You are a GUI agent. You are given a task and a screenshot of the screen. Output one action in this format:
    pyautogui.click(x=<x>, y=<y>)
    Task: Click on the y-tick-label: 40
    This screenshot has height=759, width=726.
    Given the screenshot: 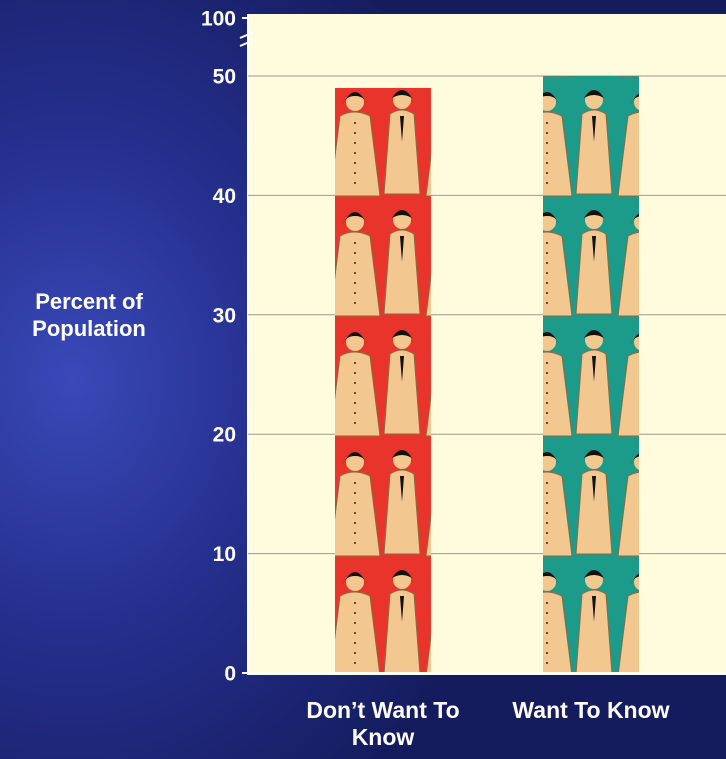 What is the action you would take?
    pyautogui.click(x=224, y=196)
    